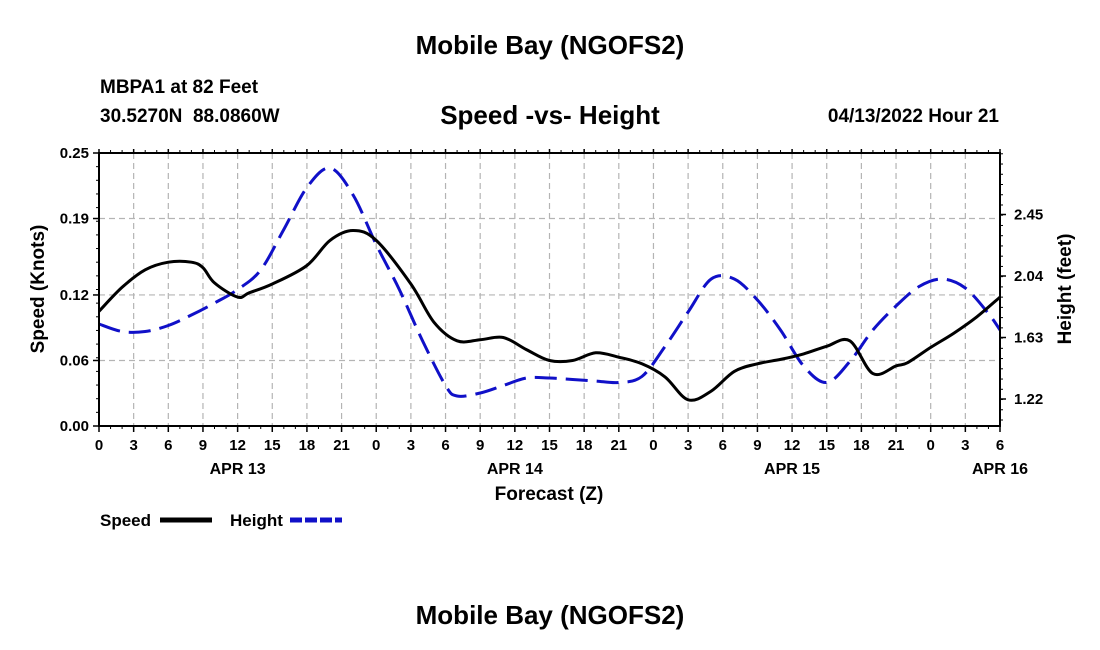 The width and height of the screenshot is (1100, 650). What do you see at coordinates (1028, 338) in the screenshot?
I see `y2-tick-label: 1.63` at bounding box center [1028, 338].